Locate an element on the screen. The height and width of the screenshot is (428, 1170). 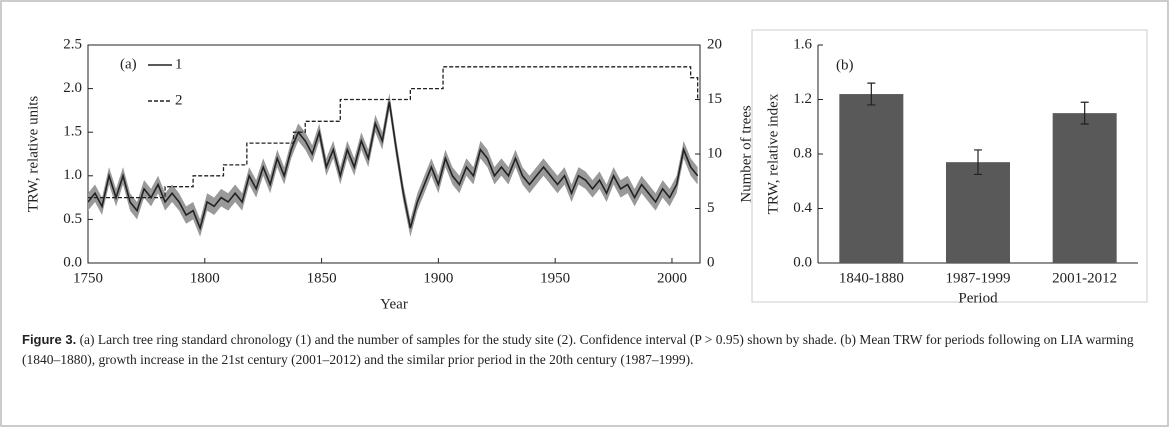
y-tick-label: 20 is located at coordinates (714, 44).